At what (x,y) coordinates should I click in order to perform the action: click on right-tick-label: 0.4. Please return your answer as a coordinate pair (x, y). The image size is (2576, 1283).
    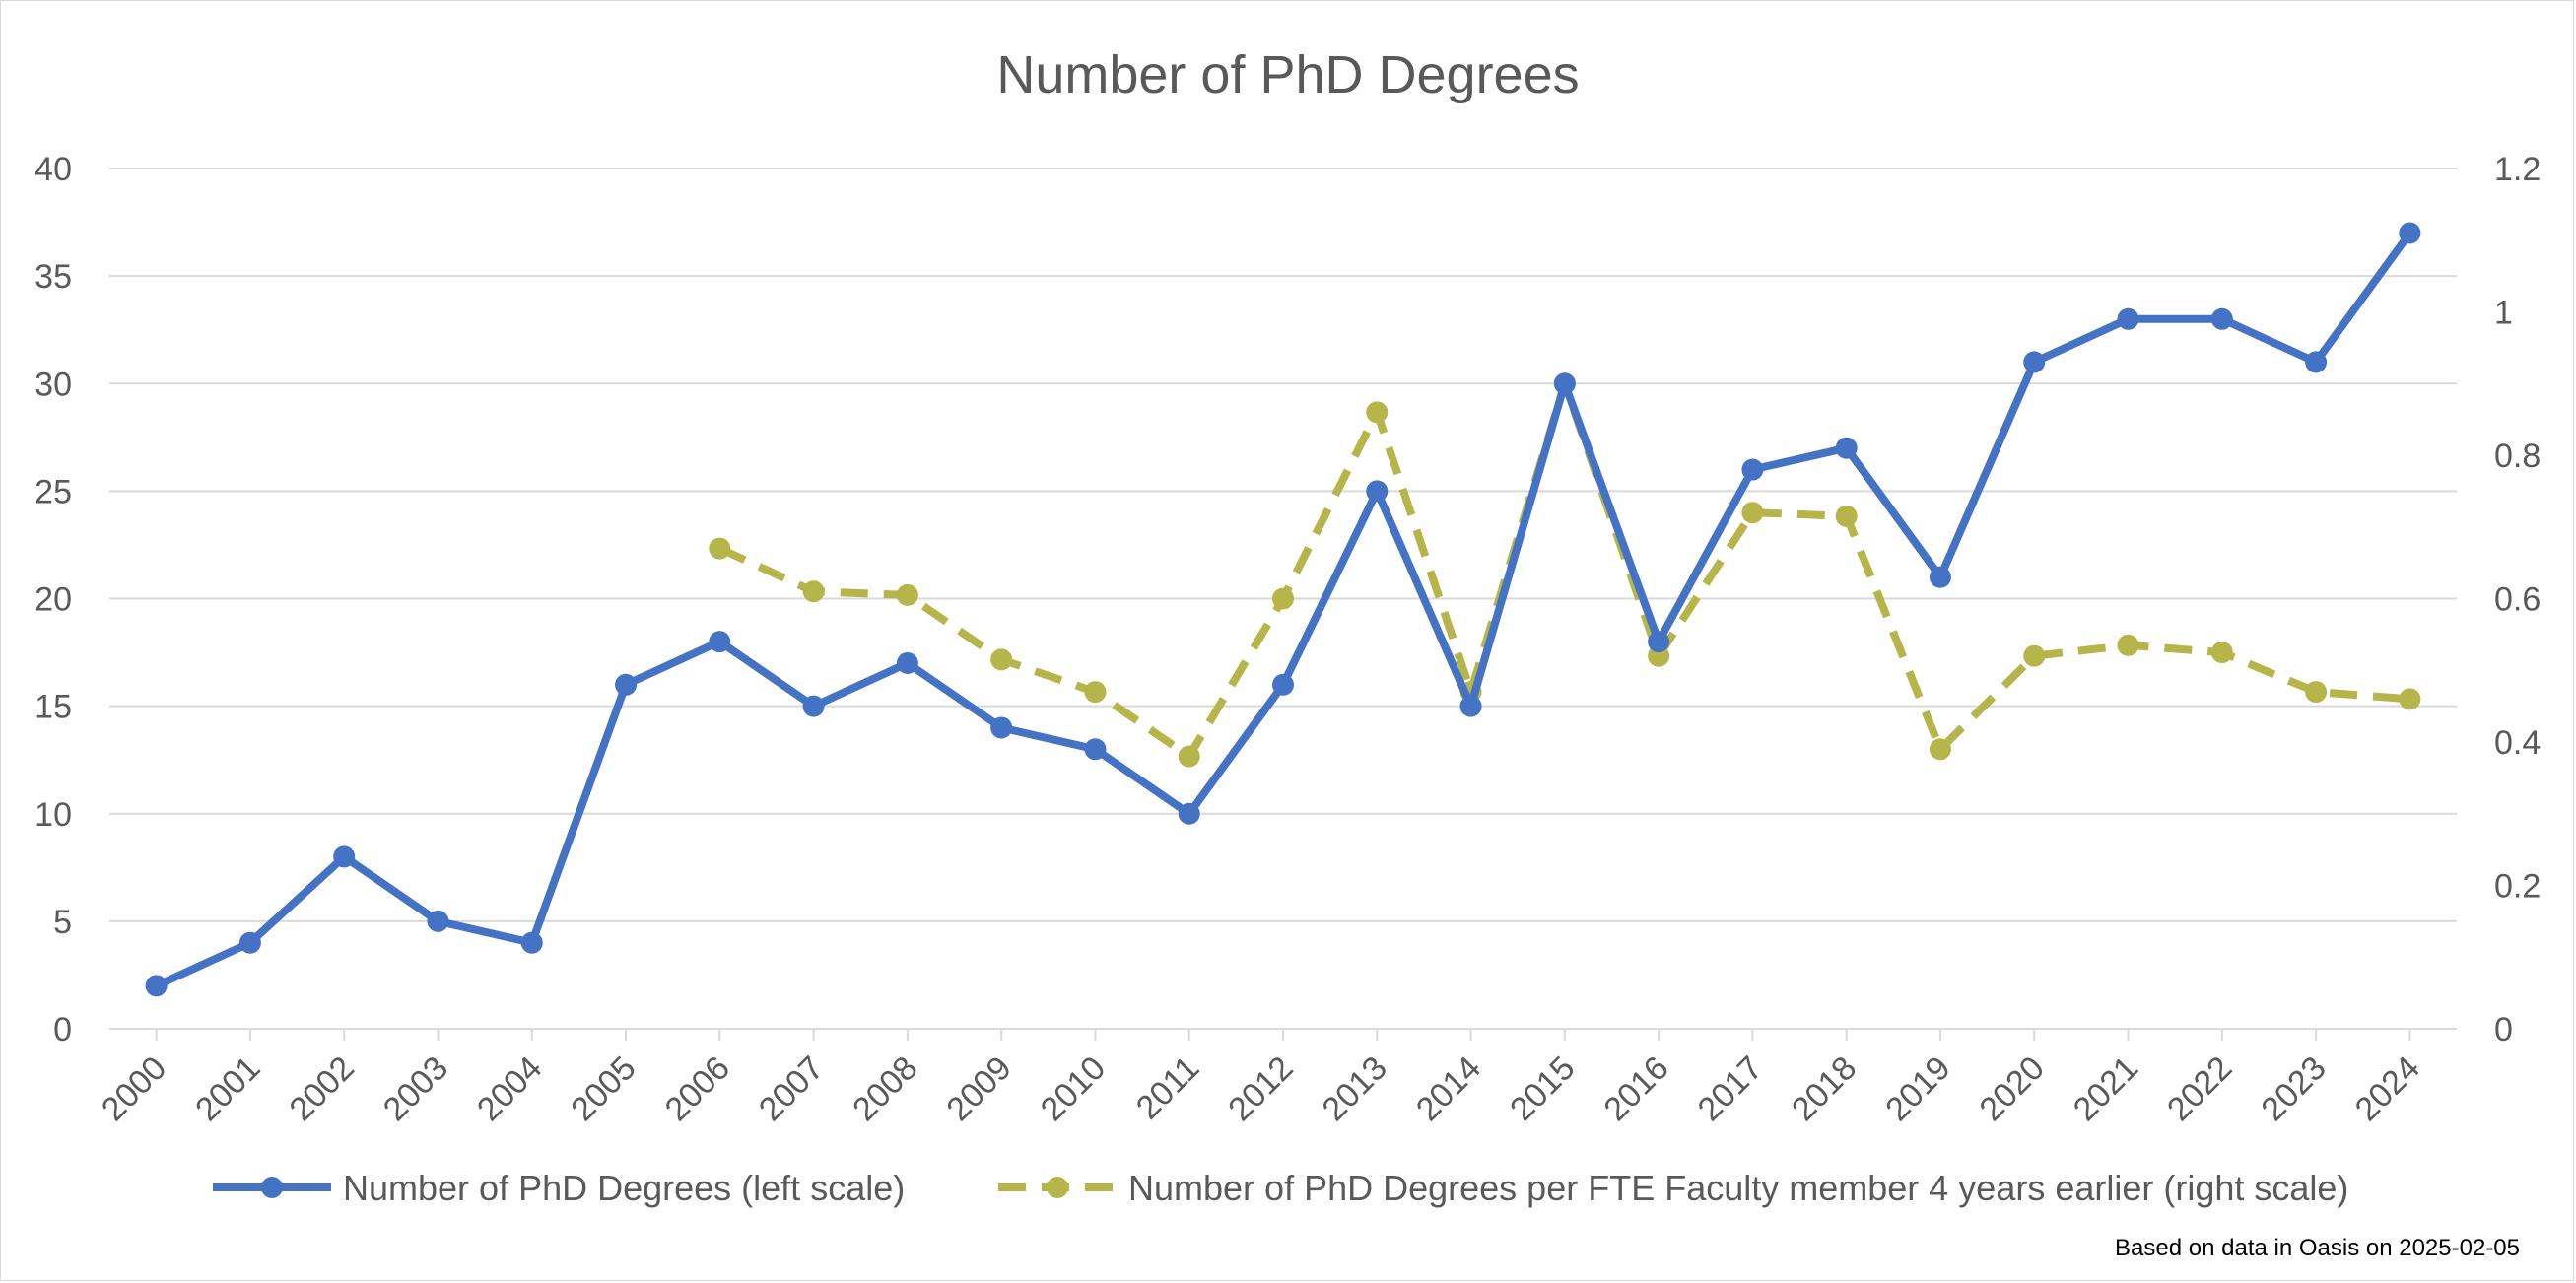
    Looking at the image, I should click on (2517, 743).